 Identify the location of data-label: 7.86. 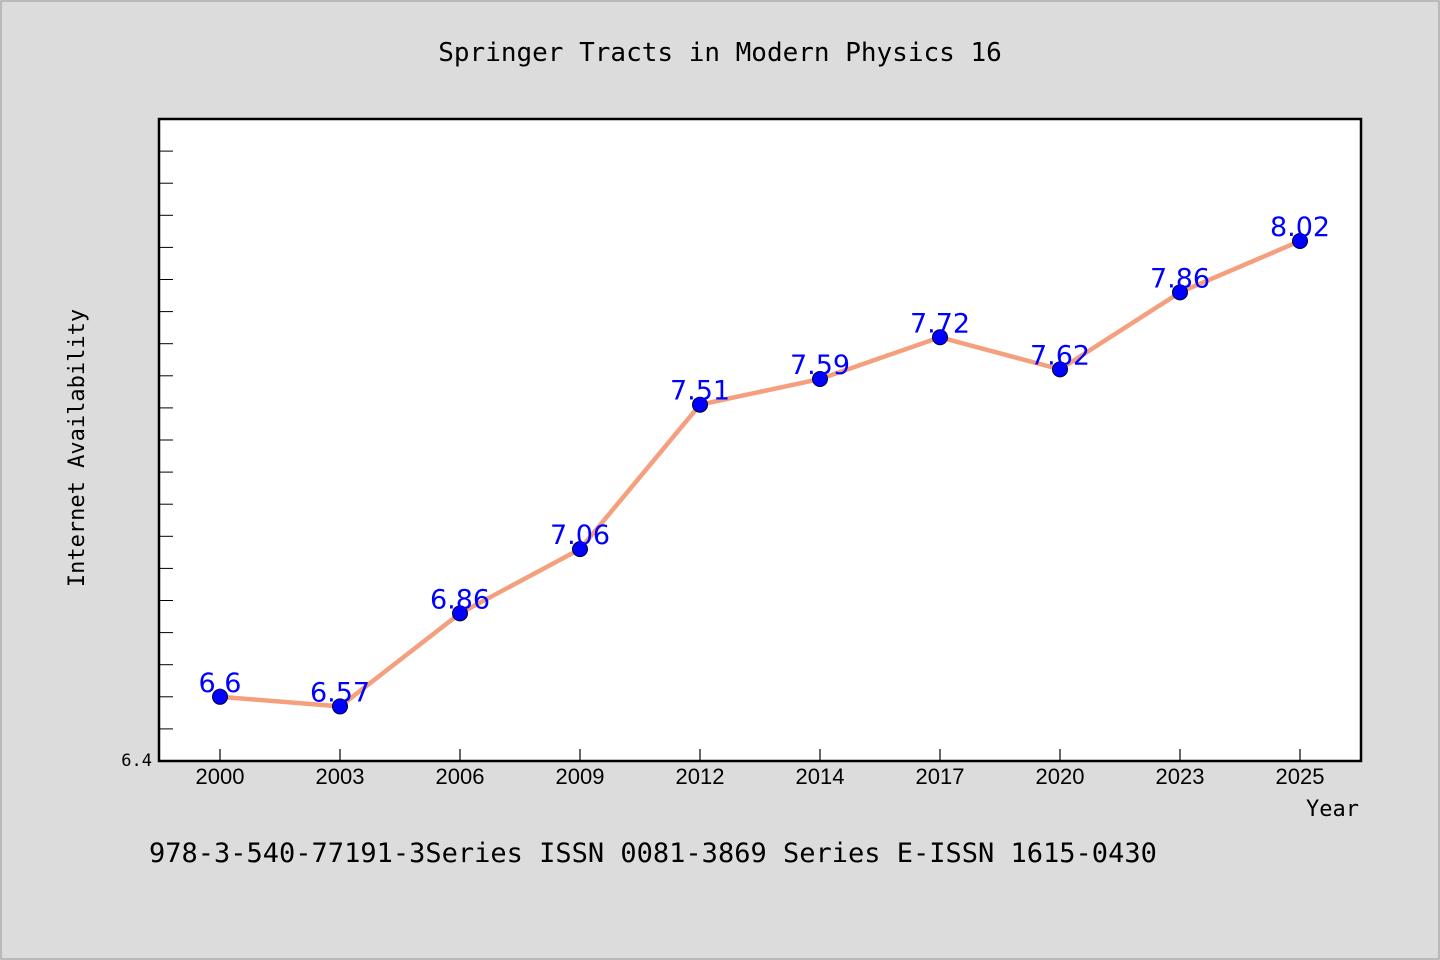
(1180, 278).